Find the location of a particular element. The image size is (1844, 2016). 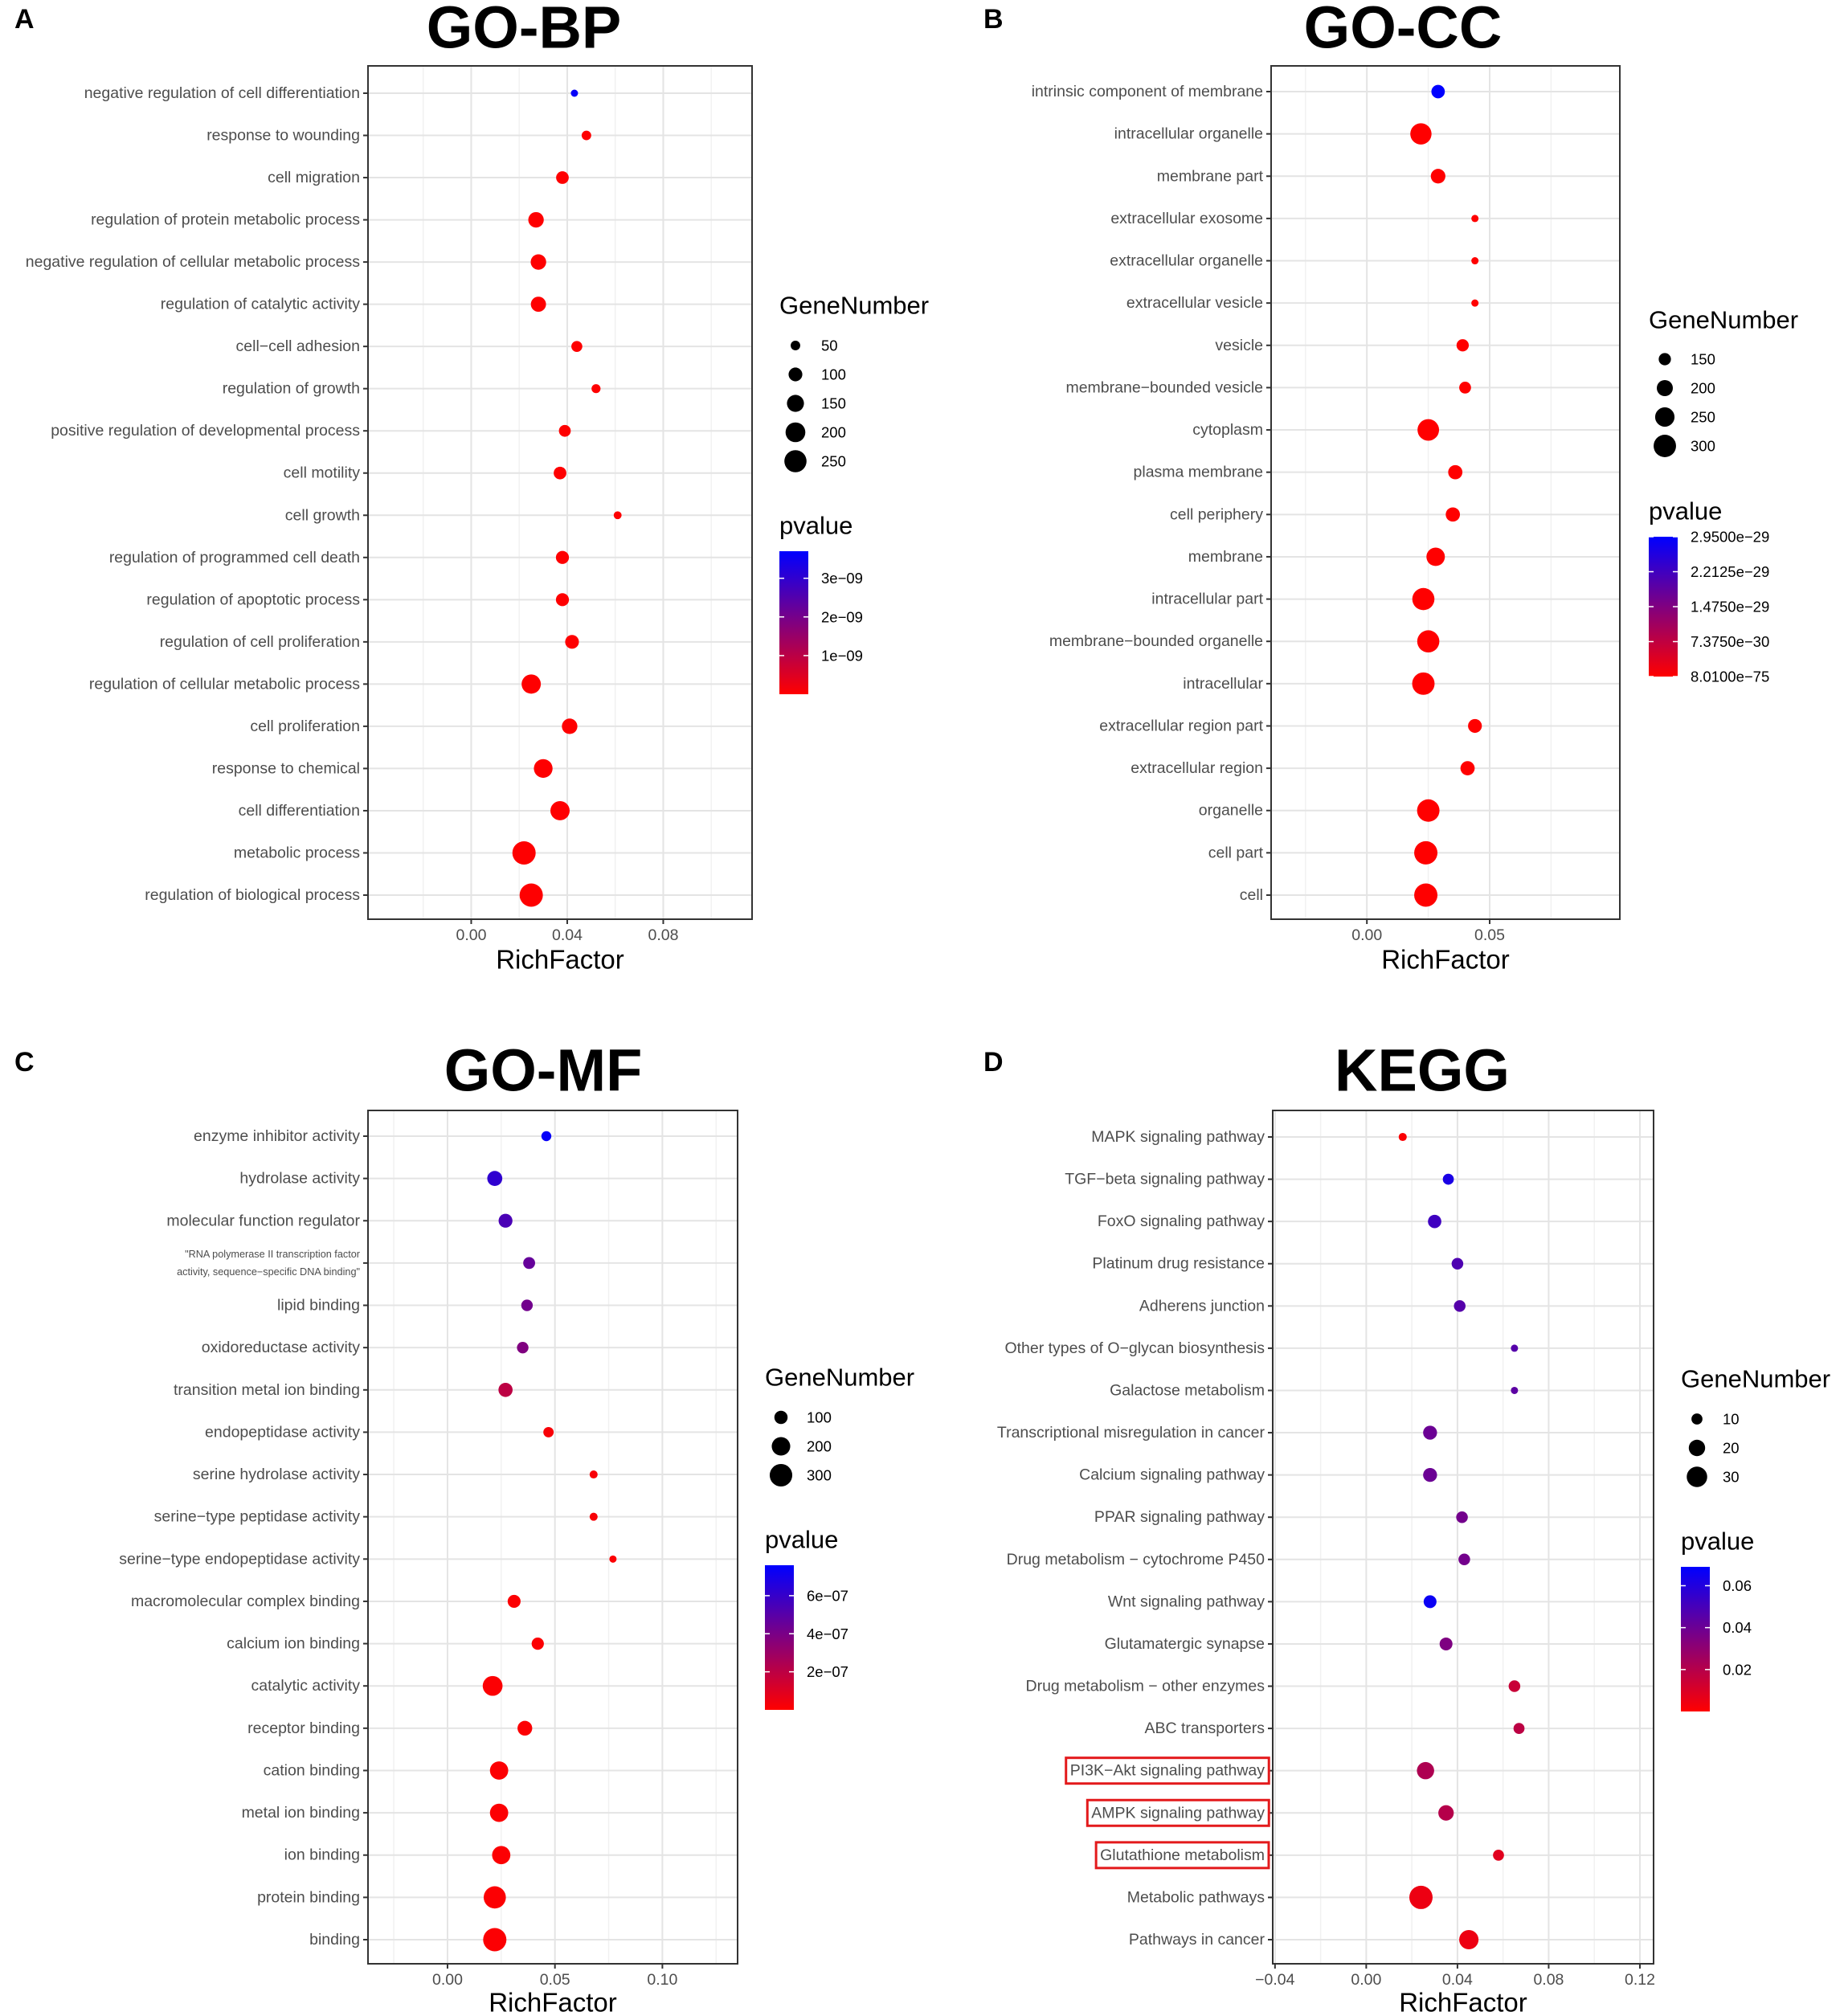

term-label-line: "RNA polymerase II transcription factor is located at coordinates (273, 1254).